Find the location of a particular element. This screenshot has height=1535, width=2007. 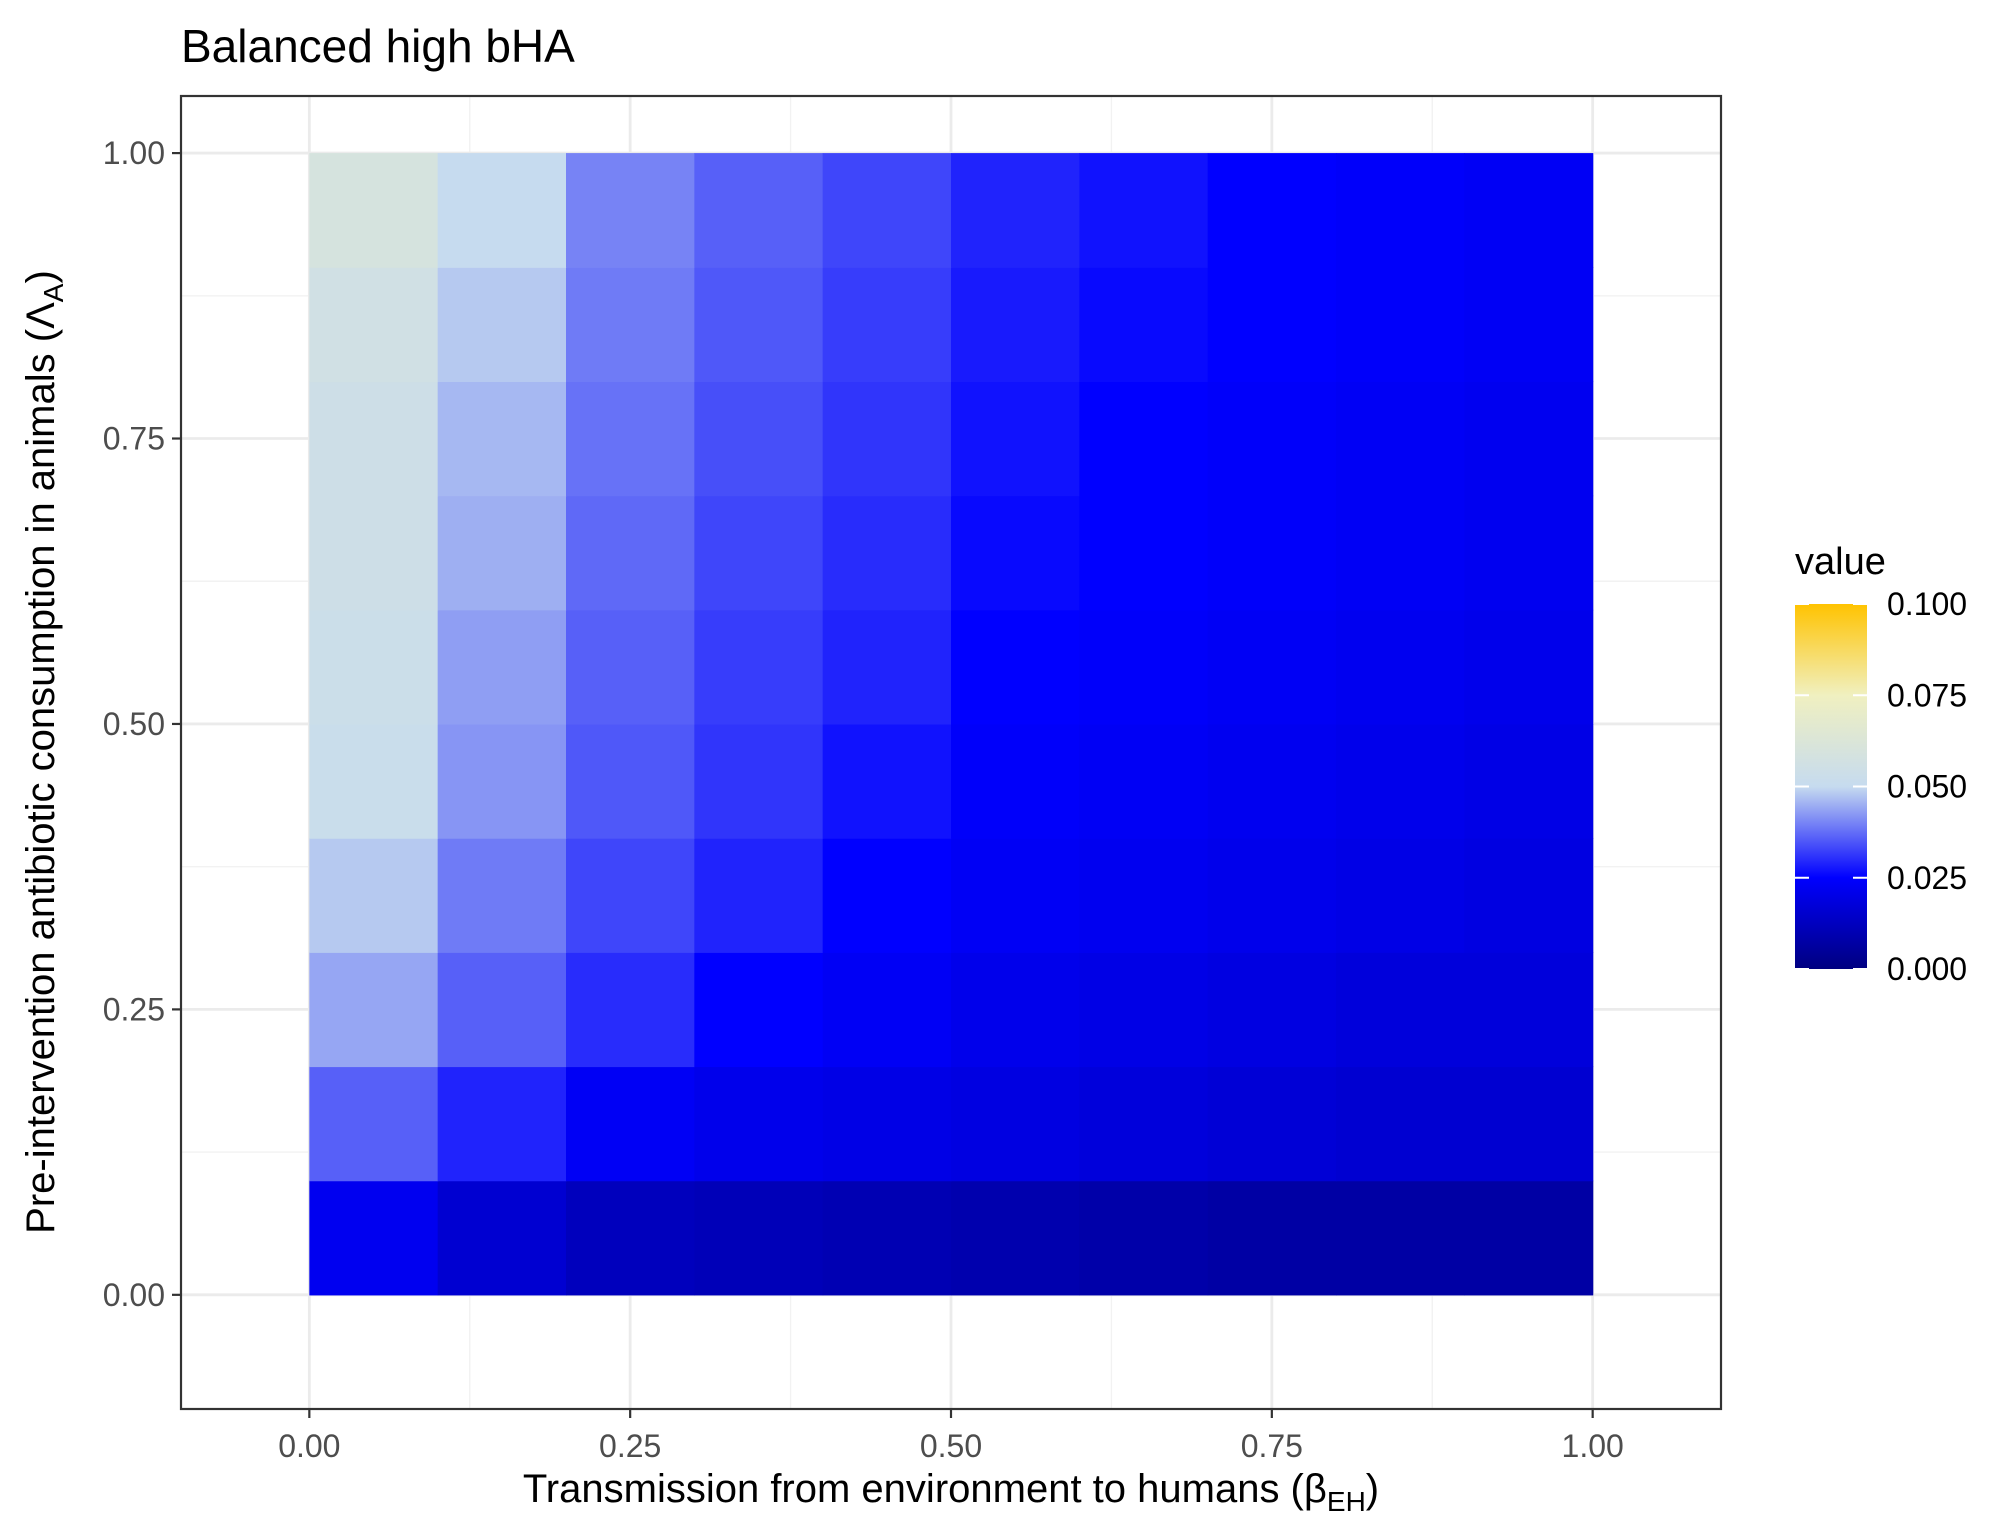

y-tick-label: 1.00 is located at coordinates (134, 153).